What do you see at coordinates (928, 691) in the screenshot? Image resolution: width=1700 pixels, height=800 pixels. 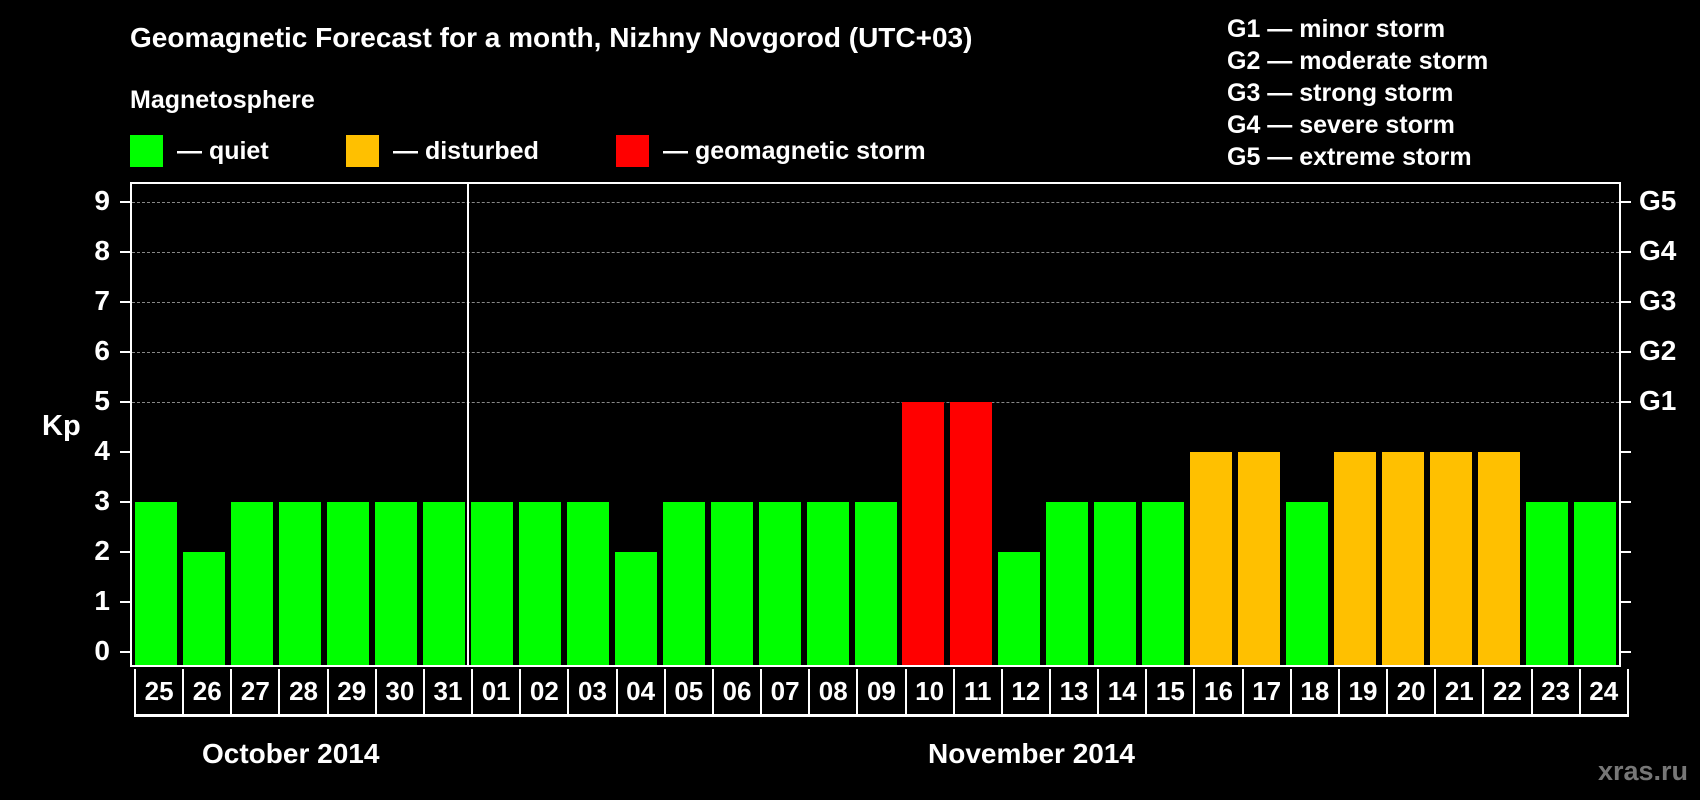 I see `date-cell: 10` at bounding box center [928, 691].